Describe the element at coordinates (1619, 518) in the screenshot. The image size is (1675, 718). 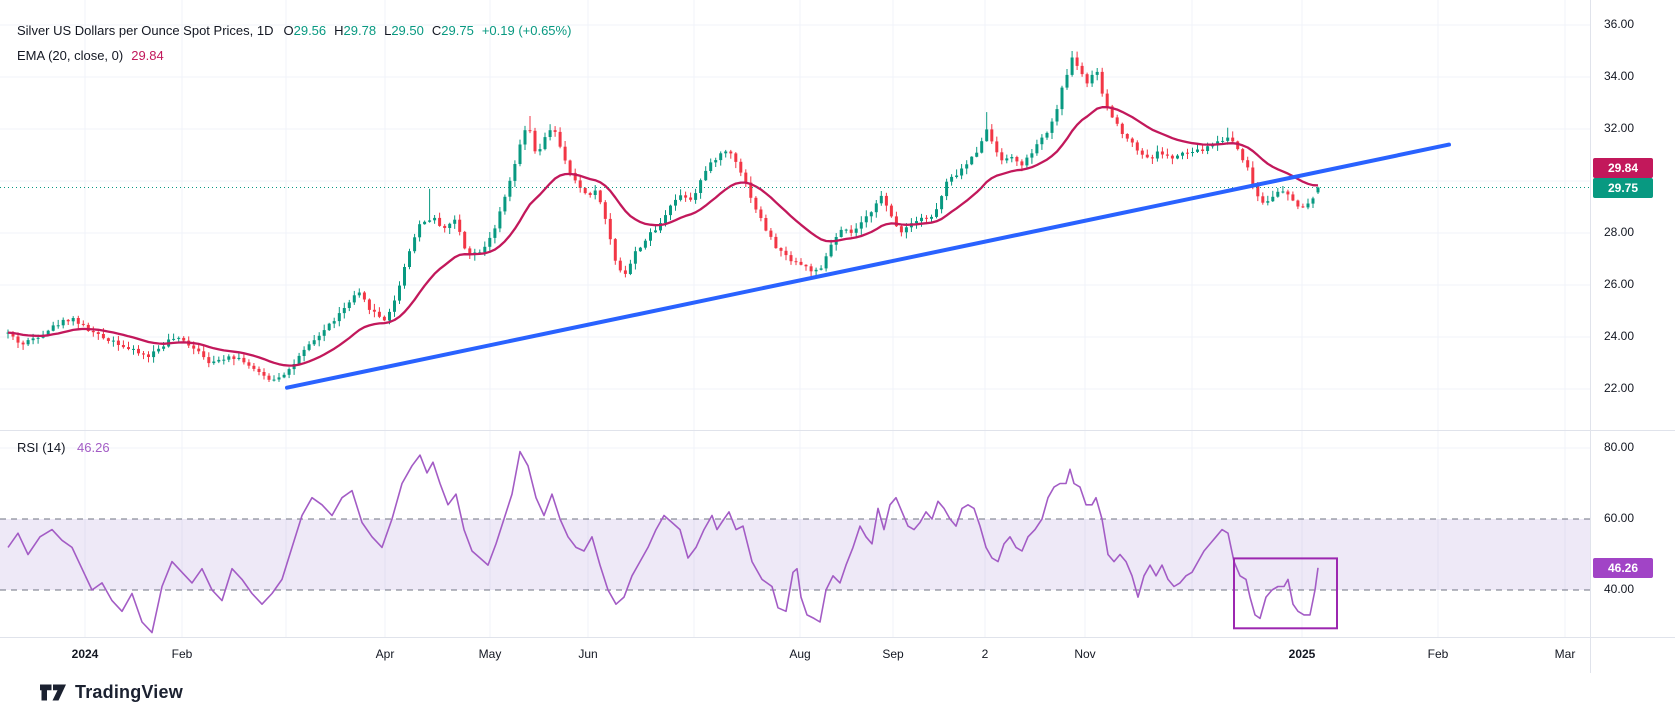
I see `rsi-axis-label: 60.00` at that location.